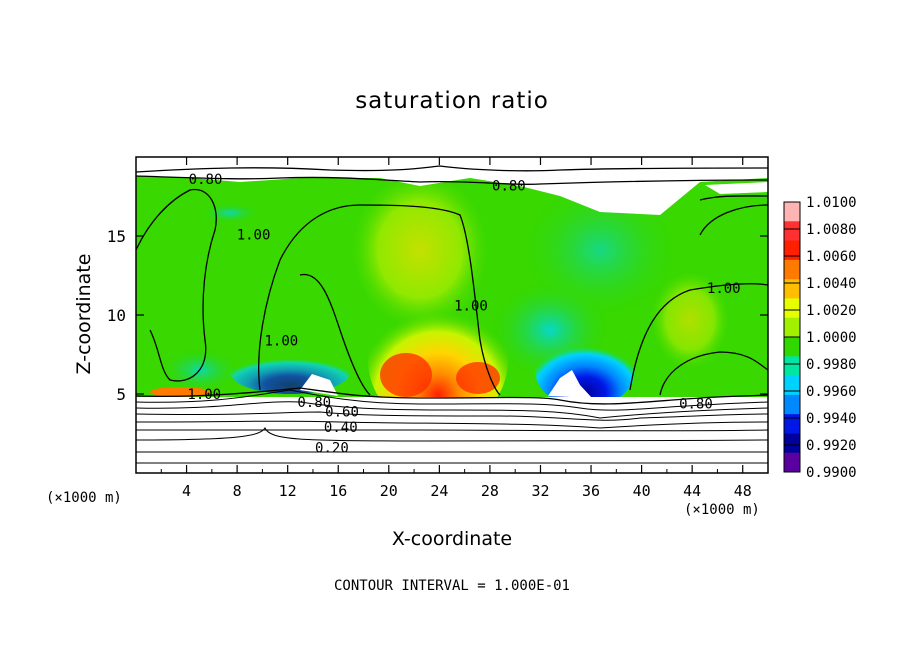 This screenshot has height=654, width=904. I want to click on dry-pocket, so click(570, 384).